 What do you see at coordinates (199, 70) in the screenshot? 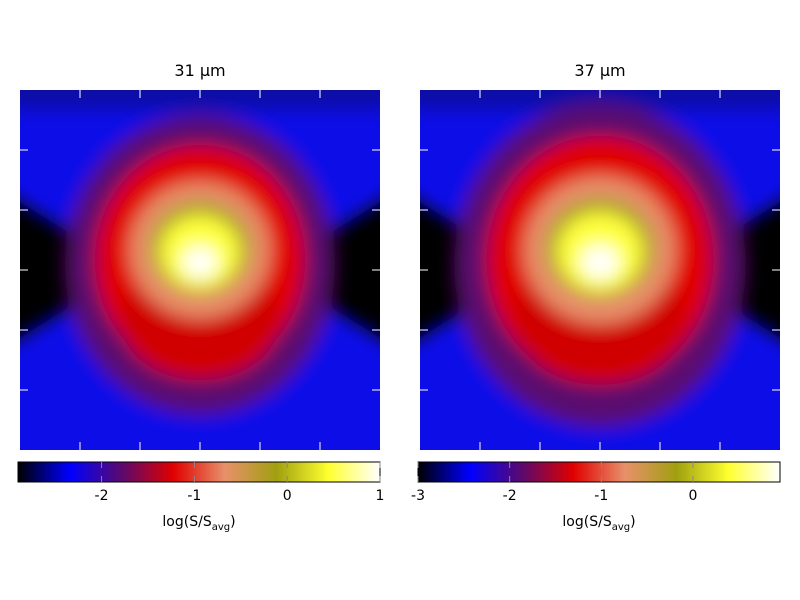
I see `panel-title: 31 μm` at bounding box center [199, 70].